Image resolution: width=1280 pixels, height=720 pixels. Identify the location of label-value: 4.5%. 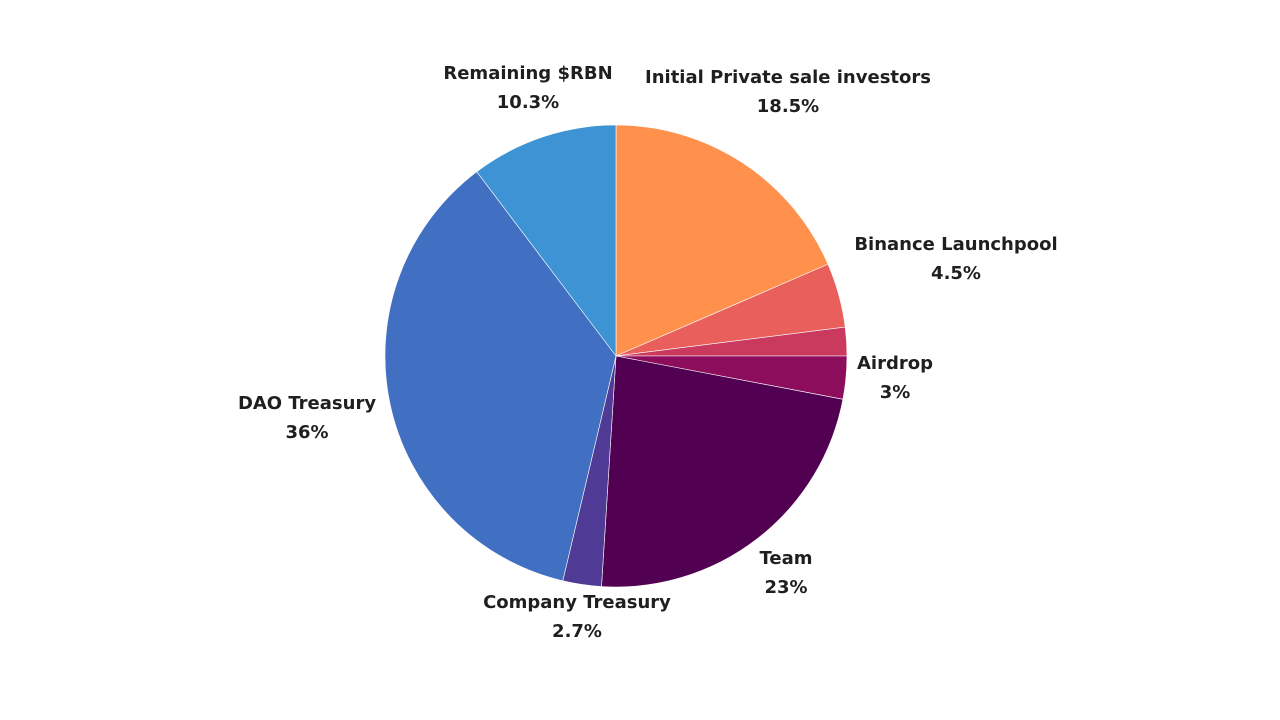
(956, 273).